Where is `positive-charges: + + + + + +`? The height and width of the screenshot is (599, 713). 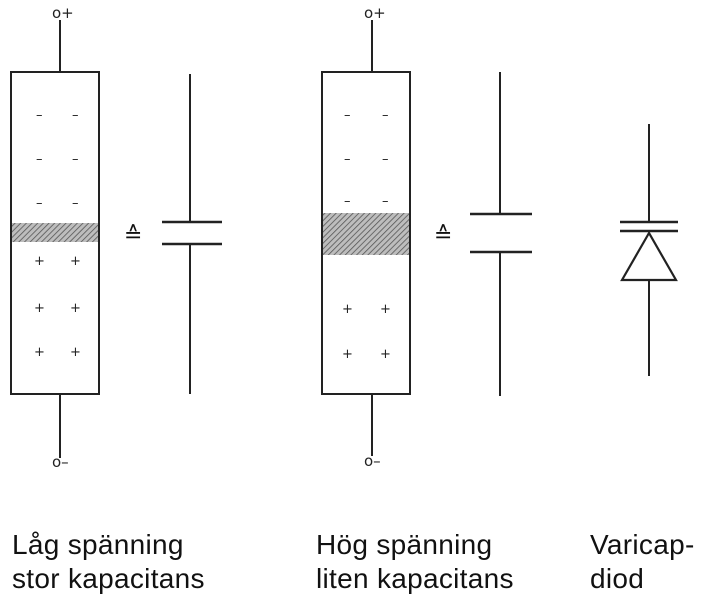
positive-charges: + + + + + + is located at coordinates (57, 307).